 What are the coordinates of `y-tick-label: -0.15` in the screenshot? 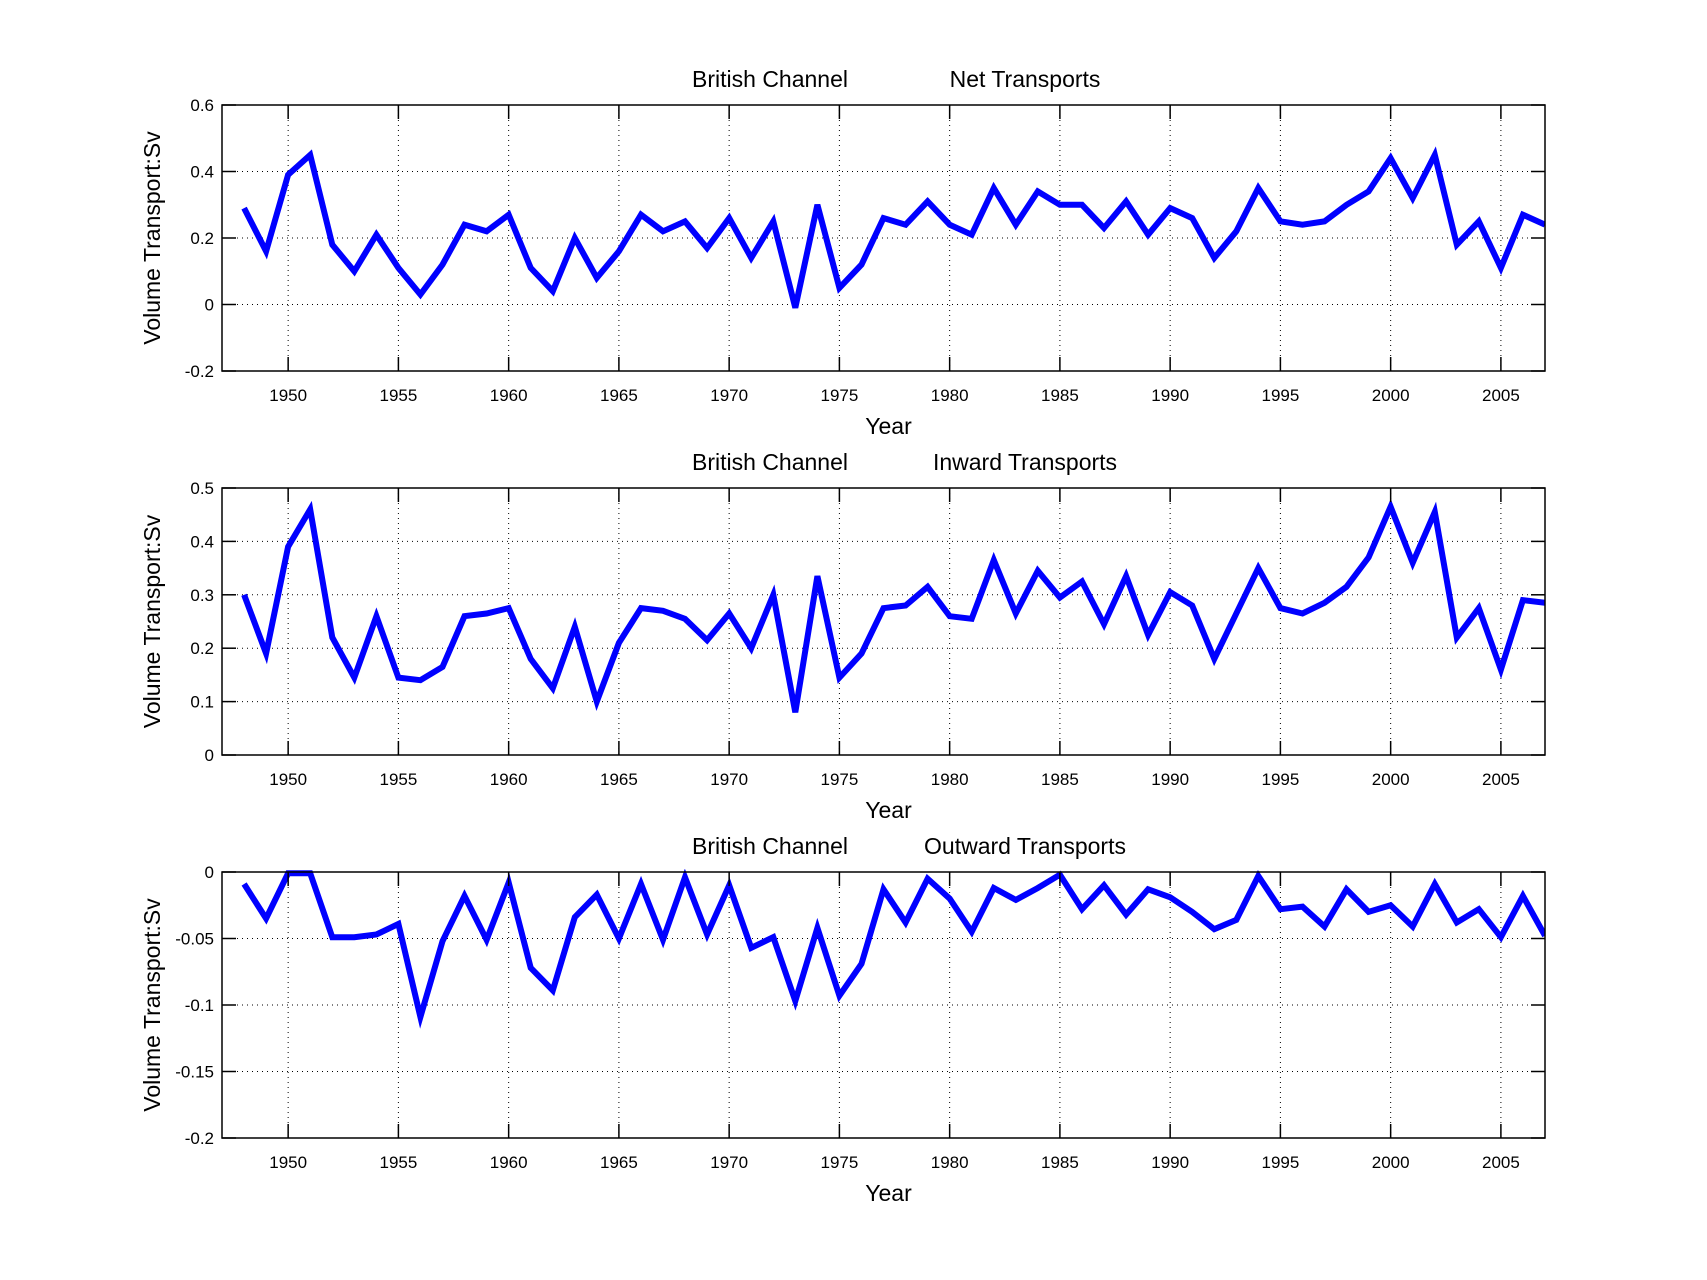 It's located at (194, 1072).